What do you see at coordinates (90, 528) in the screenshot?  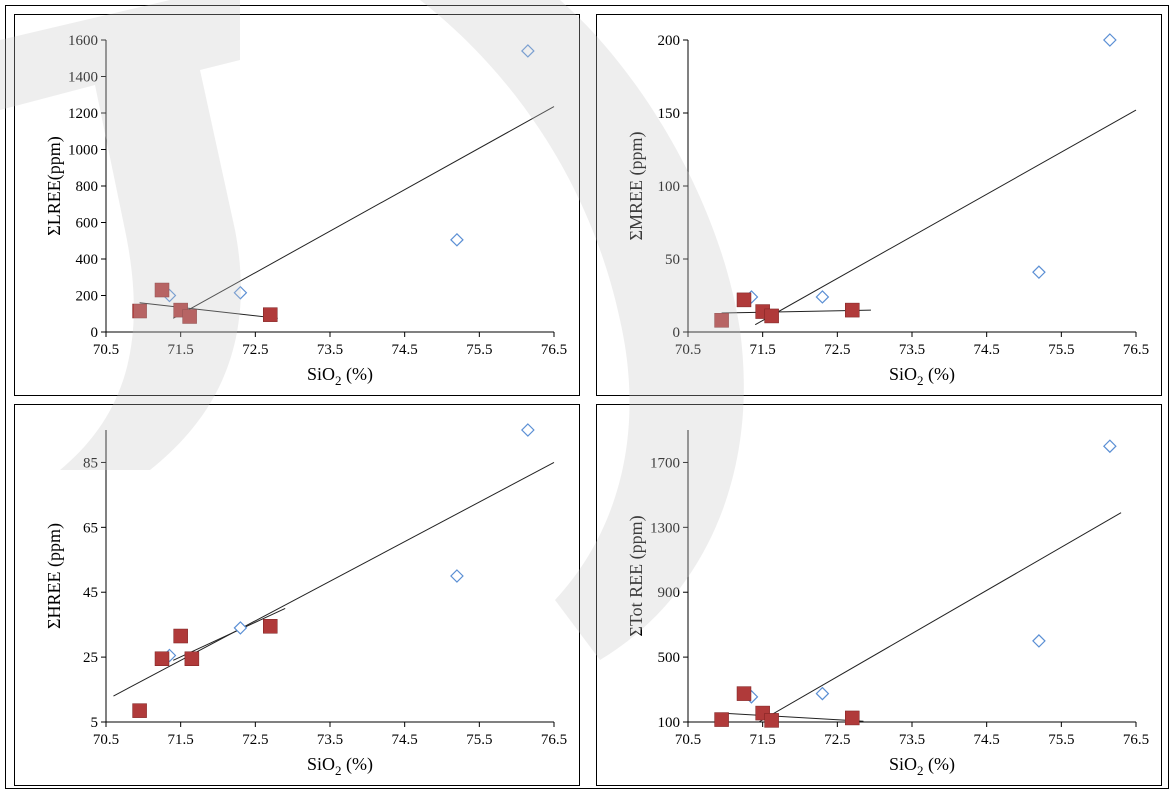 I see `y-tick-label: 65` at bounding box center [90, 528].